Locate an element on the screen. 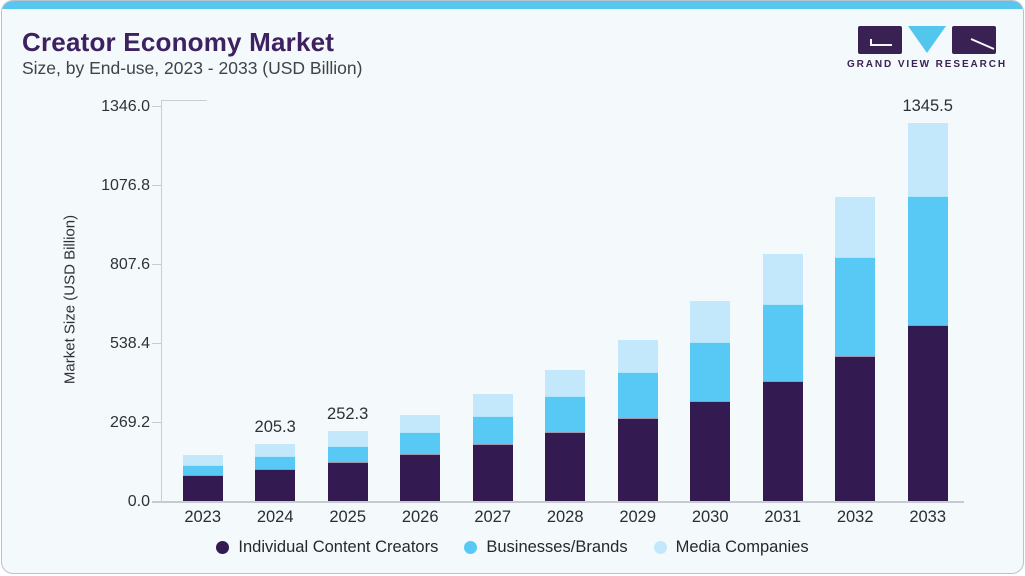 This screenshot has width=1025, height=576. brand-logo: GRAND VIEW RESEARCH is located at coordinates (926, 48).